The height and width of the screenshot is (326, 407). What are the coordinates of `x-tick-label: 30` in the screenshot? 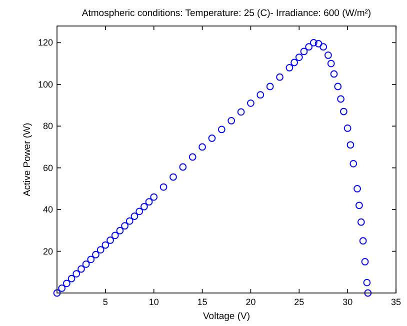 It's located at (347, 302).